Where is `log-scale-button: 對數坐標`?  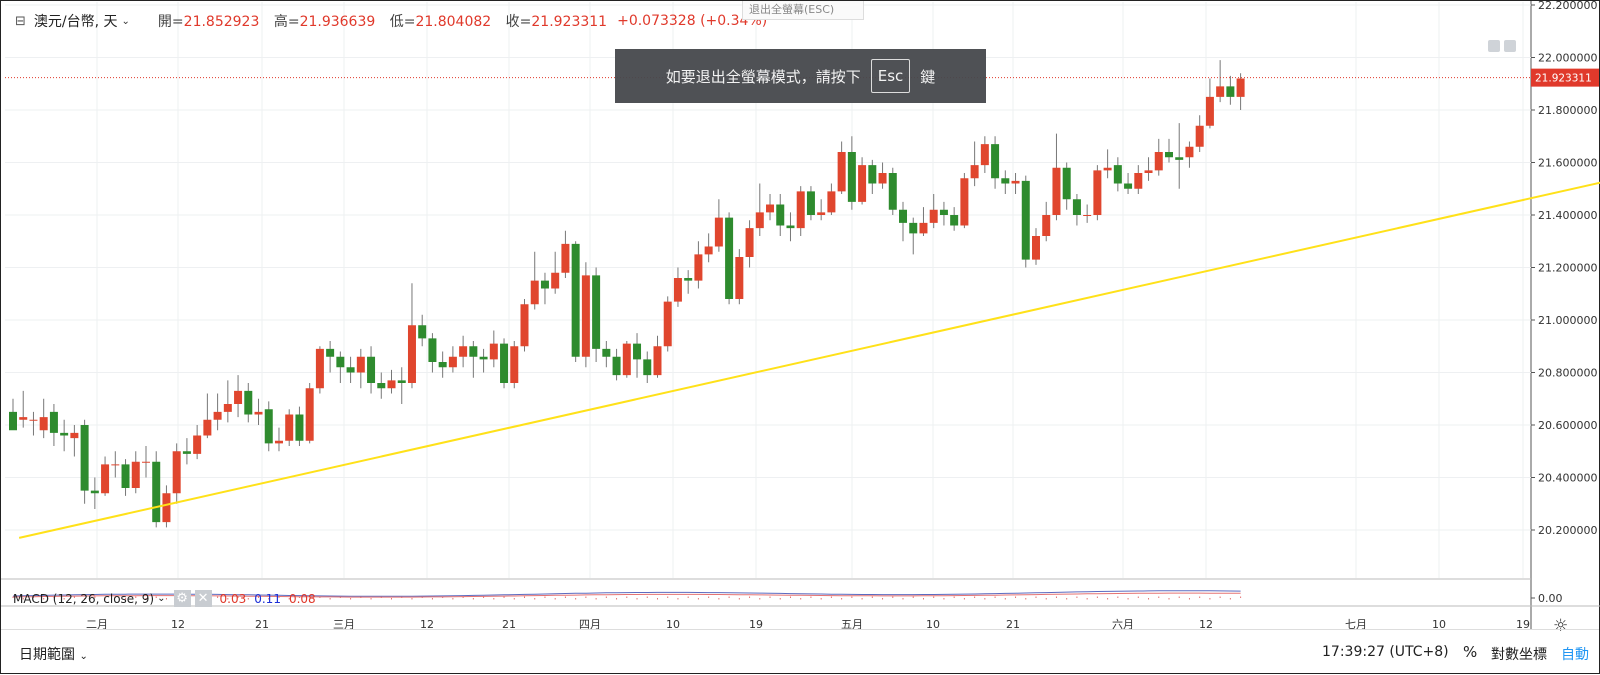 log-scale-button: 對數坐標 is located at coordinates (1519, 655).